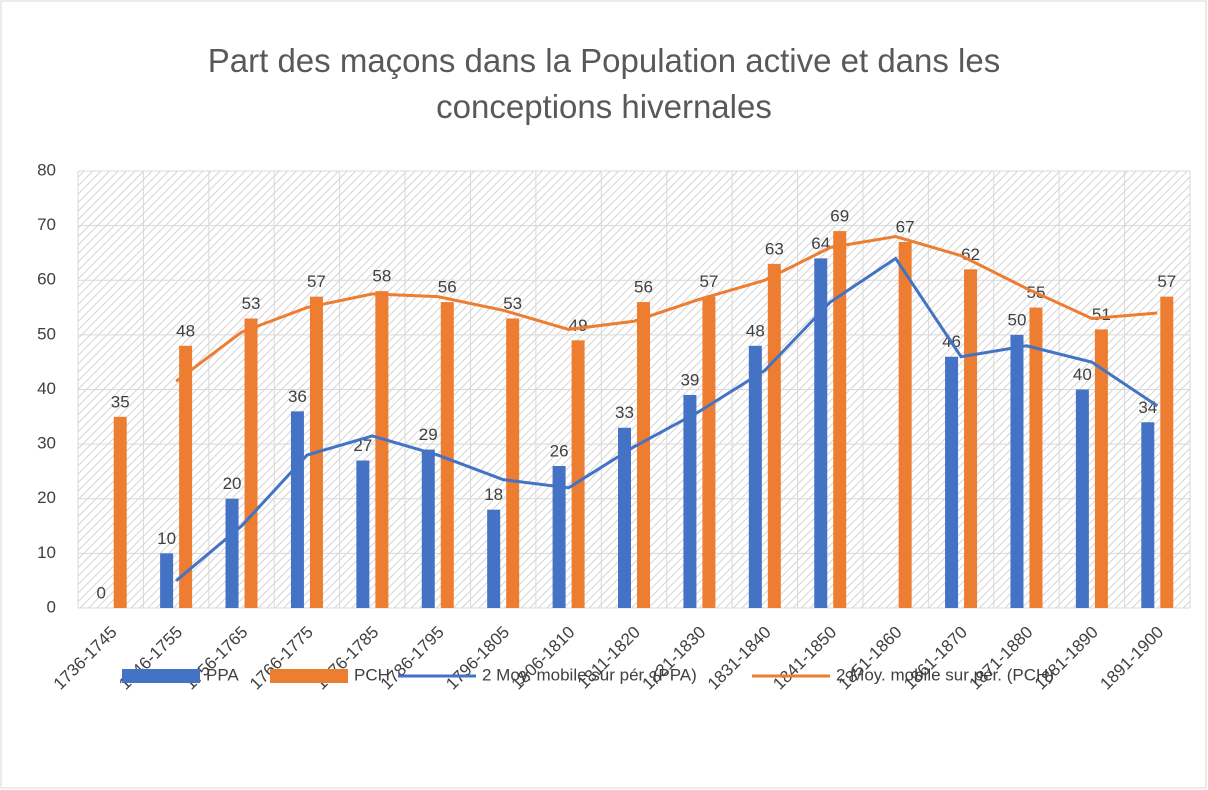 The image size is (1208, 790). What do you see at coordinates (222, 674) in the screenshot?
I see `legend-label: PPA` at bounding box center [222, 674].